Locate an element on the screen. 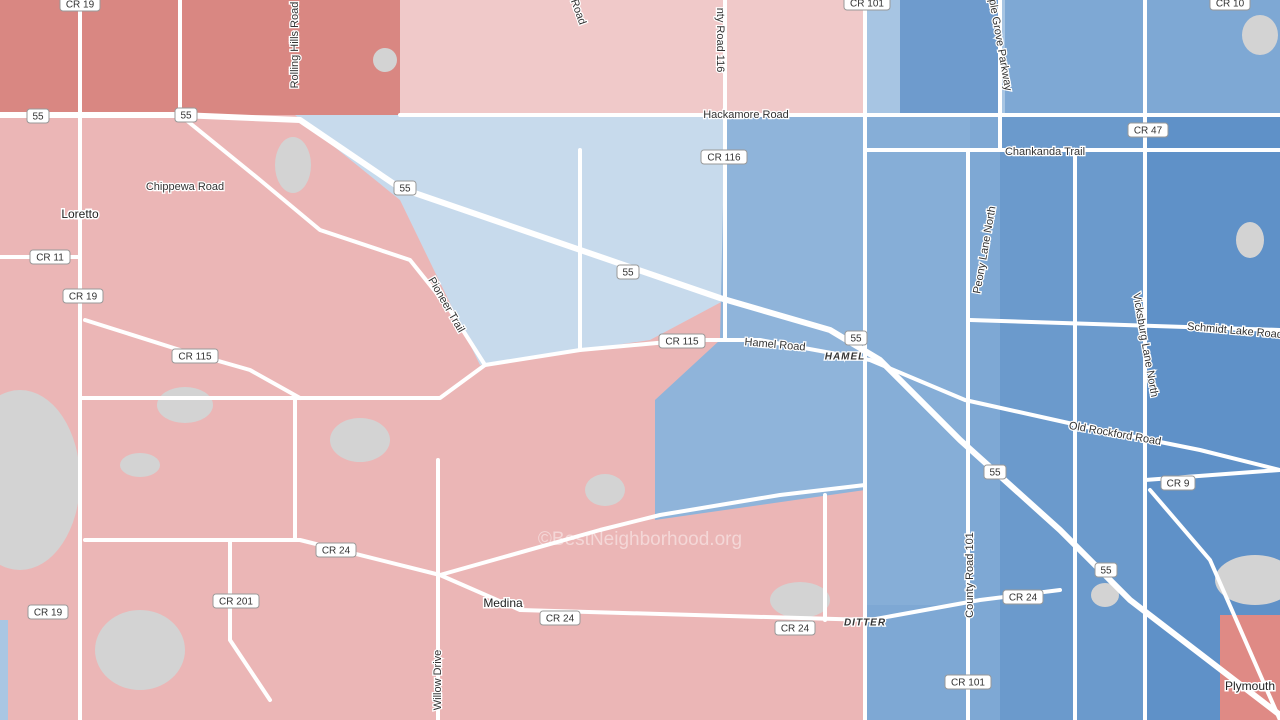  district-name: HAMEL is located at coordinates (845, 357).